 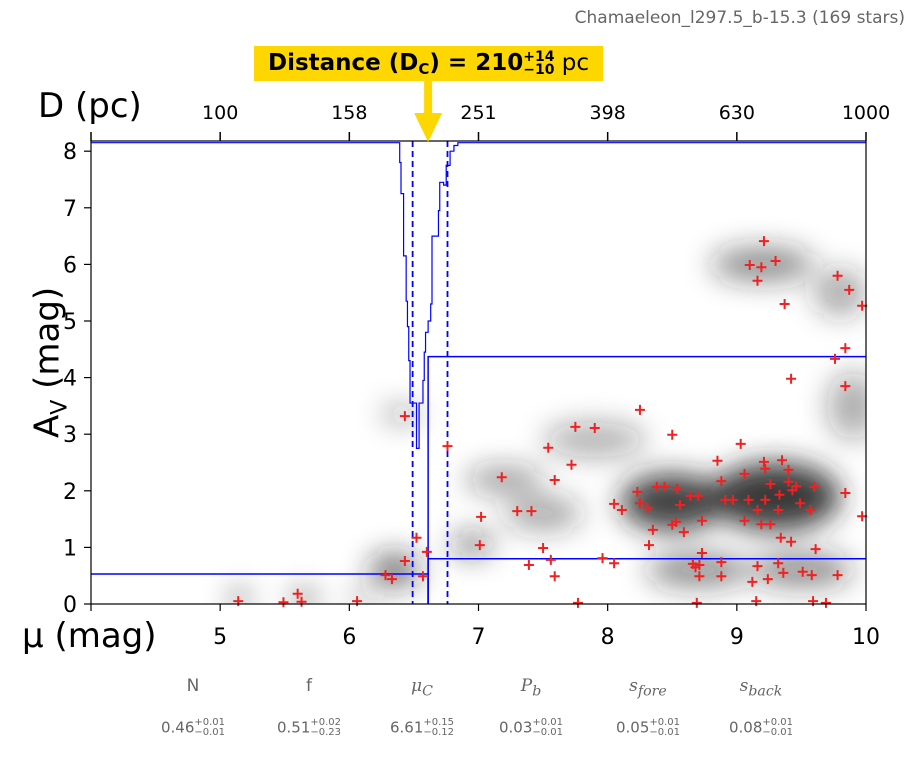 I want to click on param-median: 0.05, so click(x=632, y=727).